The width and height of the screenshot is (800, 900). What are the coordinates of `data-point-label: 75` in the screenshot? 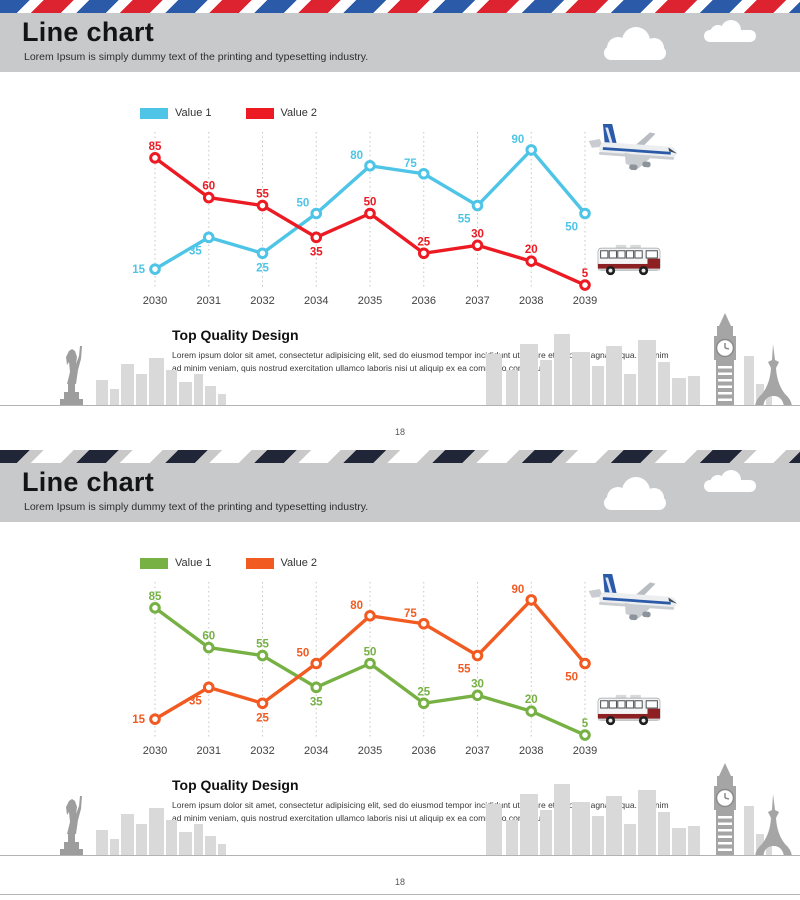 It's located at (410, 164).